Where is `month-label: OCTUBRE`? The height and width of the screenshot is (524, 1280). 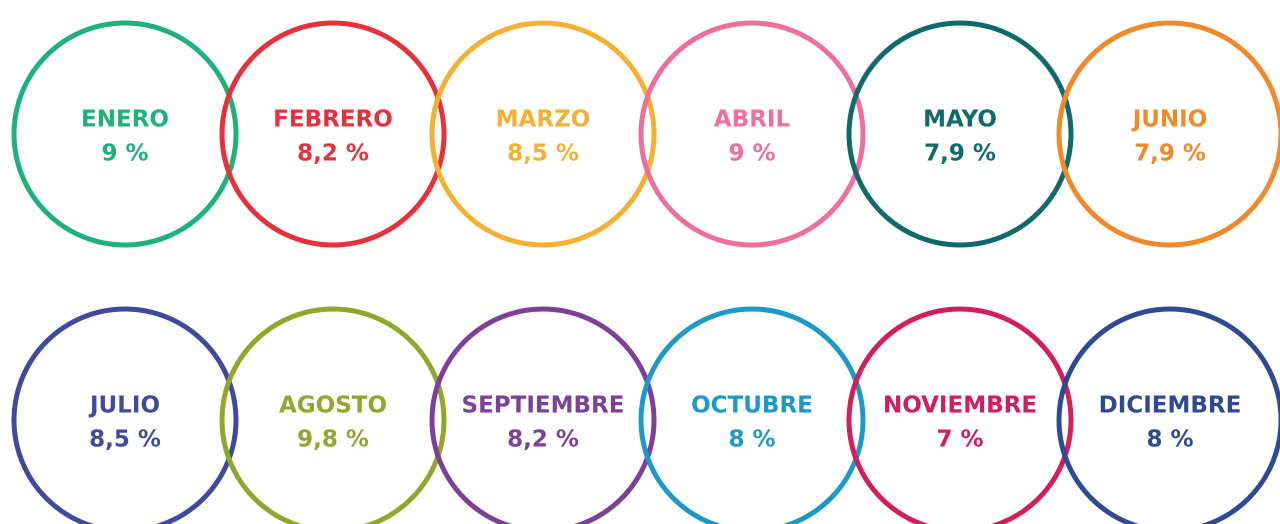
month-label: OCTUBRE is located at coordinates (752, 406).